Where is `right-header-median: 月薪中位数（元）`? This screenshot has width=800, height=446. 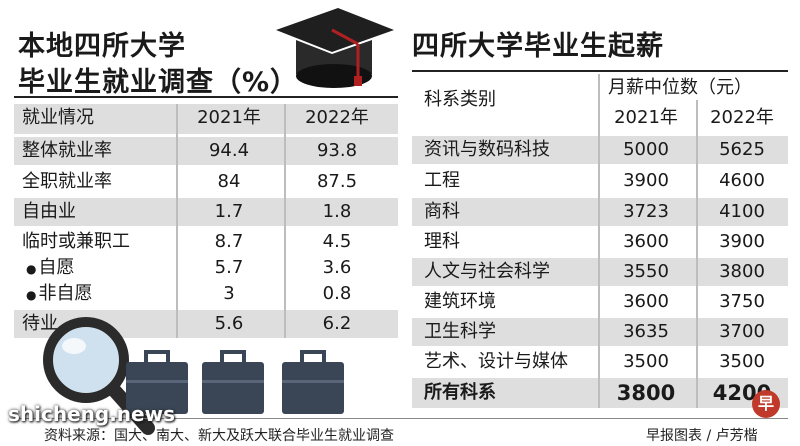
right-header-median: 月薪中位数（元） is located at coordinates (680, 87).